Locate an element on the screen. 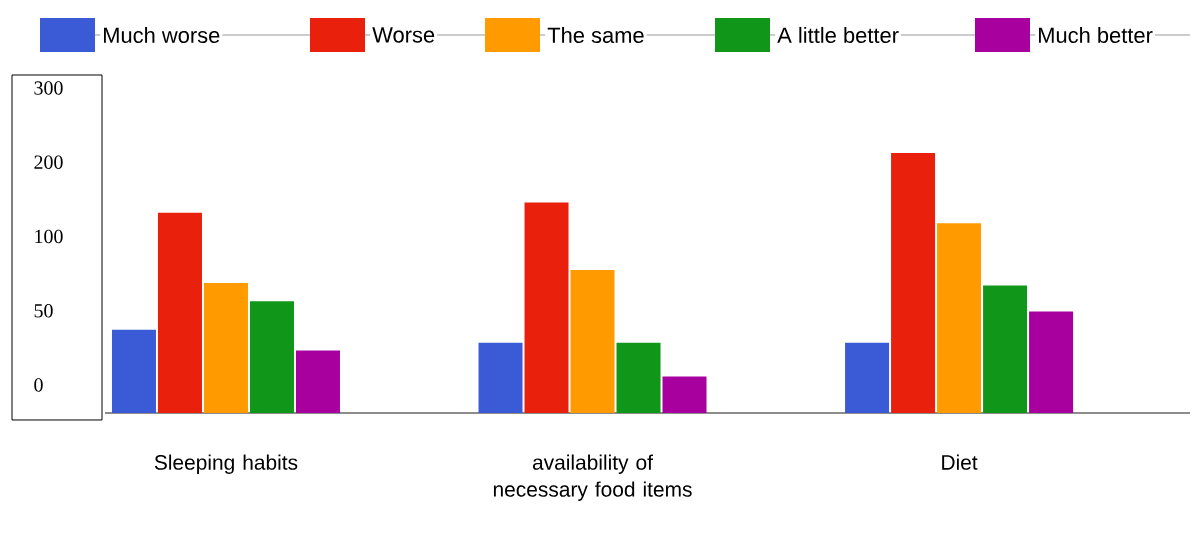  legend-label: Much better is located at coordinates (1096, 35).